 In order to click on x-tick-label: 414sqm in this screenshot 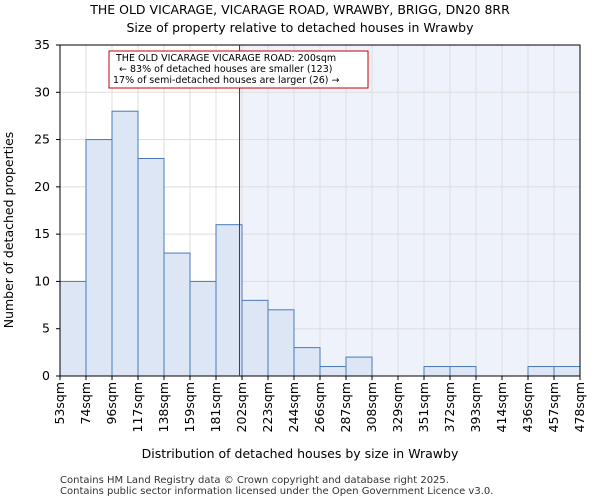, I will do `click(501, 407)`.